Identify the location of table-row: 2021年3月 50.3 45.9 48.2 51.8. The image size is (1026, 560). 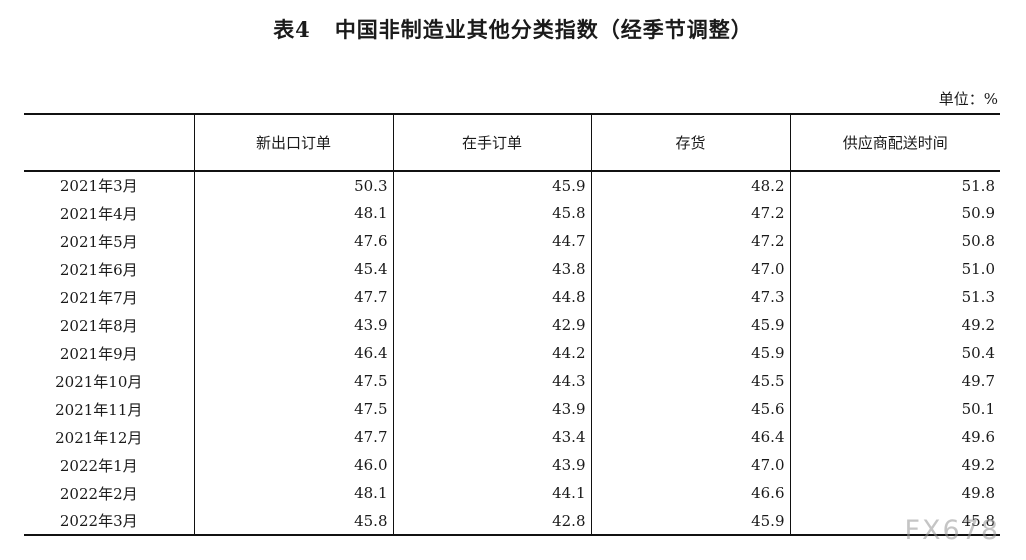
(512, 185).